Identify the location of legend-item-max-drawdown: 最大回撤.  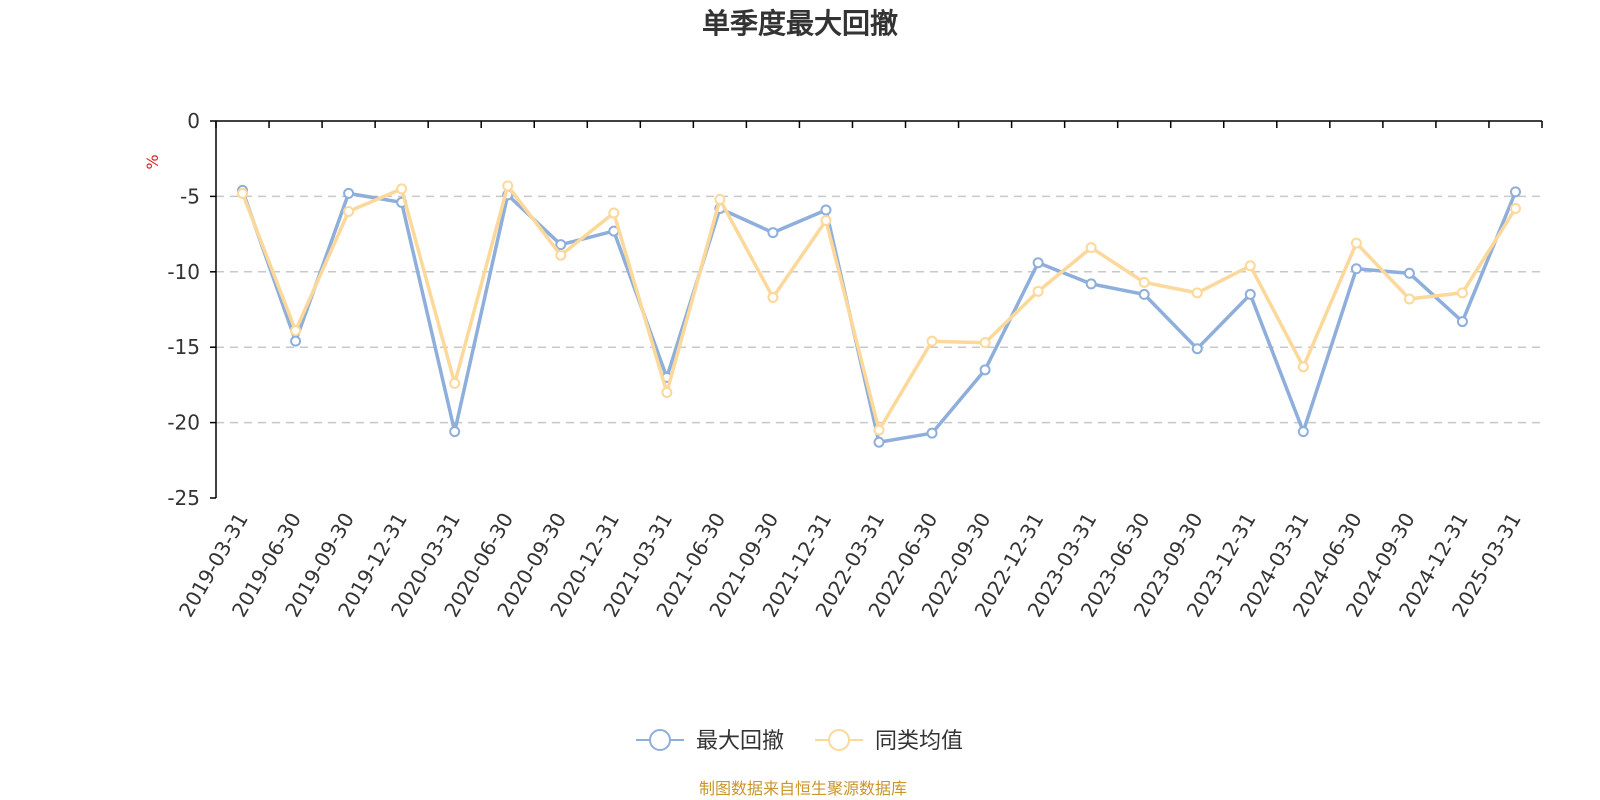
(710, 741).